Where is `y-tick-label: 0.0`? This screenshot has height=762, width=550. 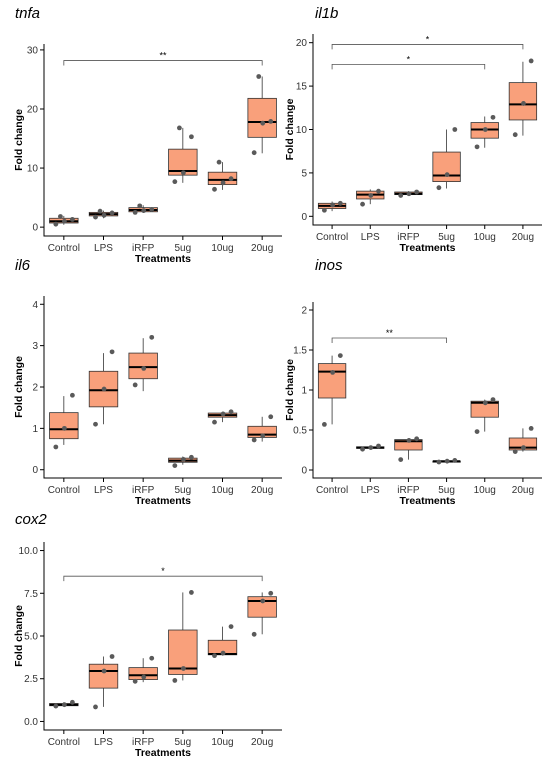
y-tick-label: 0.0 is located at coordinates (31, 722).